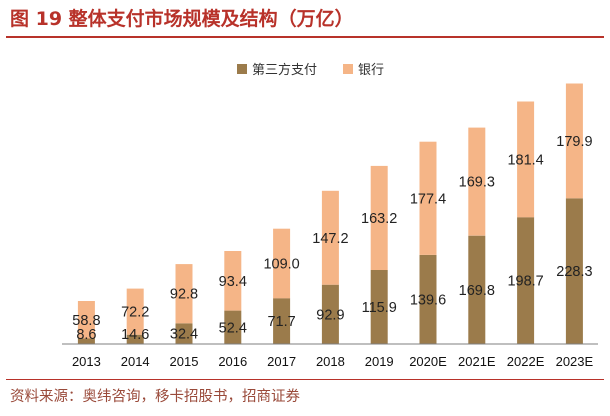 This screenshot has height=416, width=610. What do you see at coordinates (184, 361) in the screenshot?
I see `x-tick-label-2015: 2015` at bounding box center [184, 361].